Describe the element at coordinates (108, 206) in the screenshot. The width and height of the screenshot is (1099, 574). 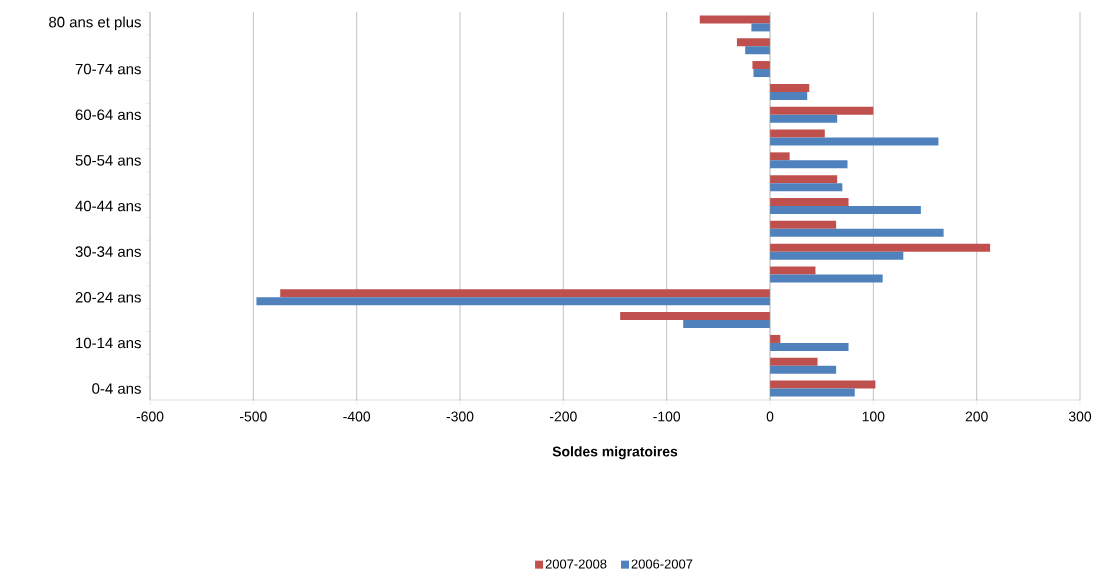
I see `y-tick-label: 40-44 ans` at that location.